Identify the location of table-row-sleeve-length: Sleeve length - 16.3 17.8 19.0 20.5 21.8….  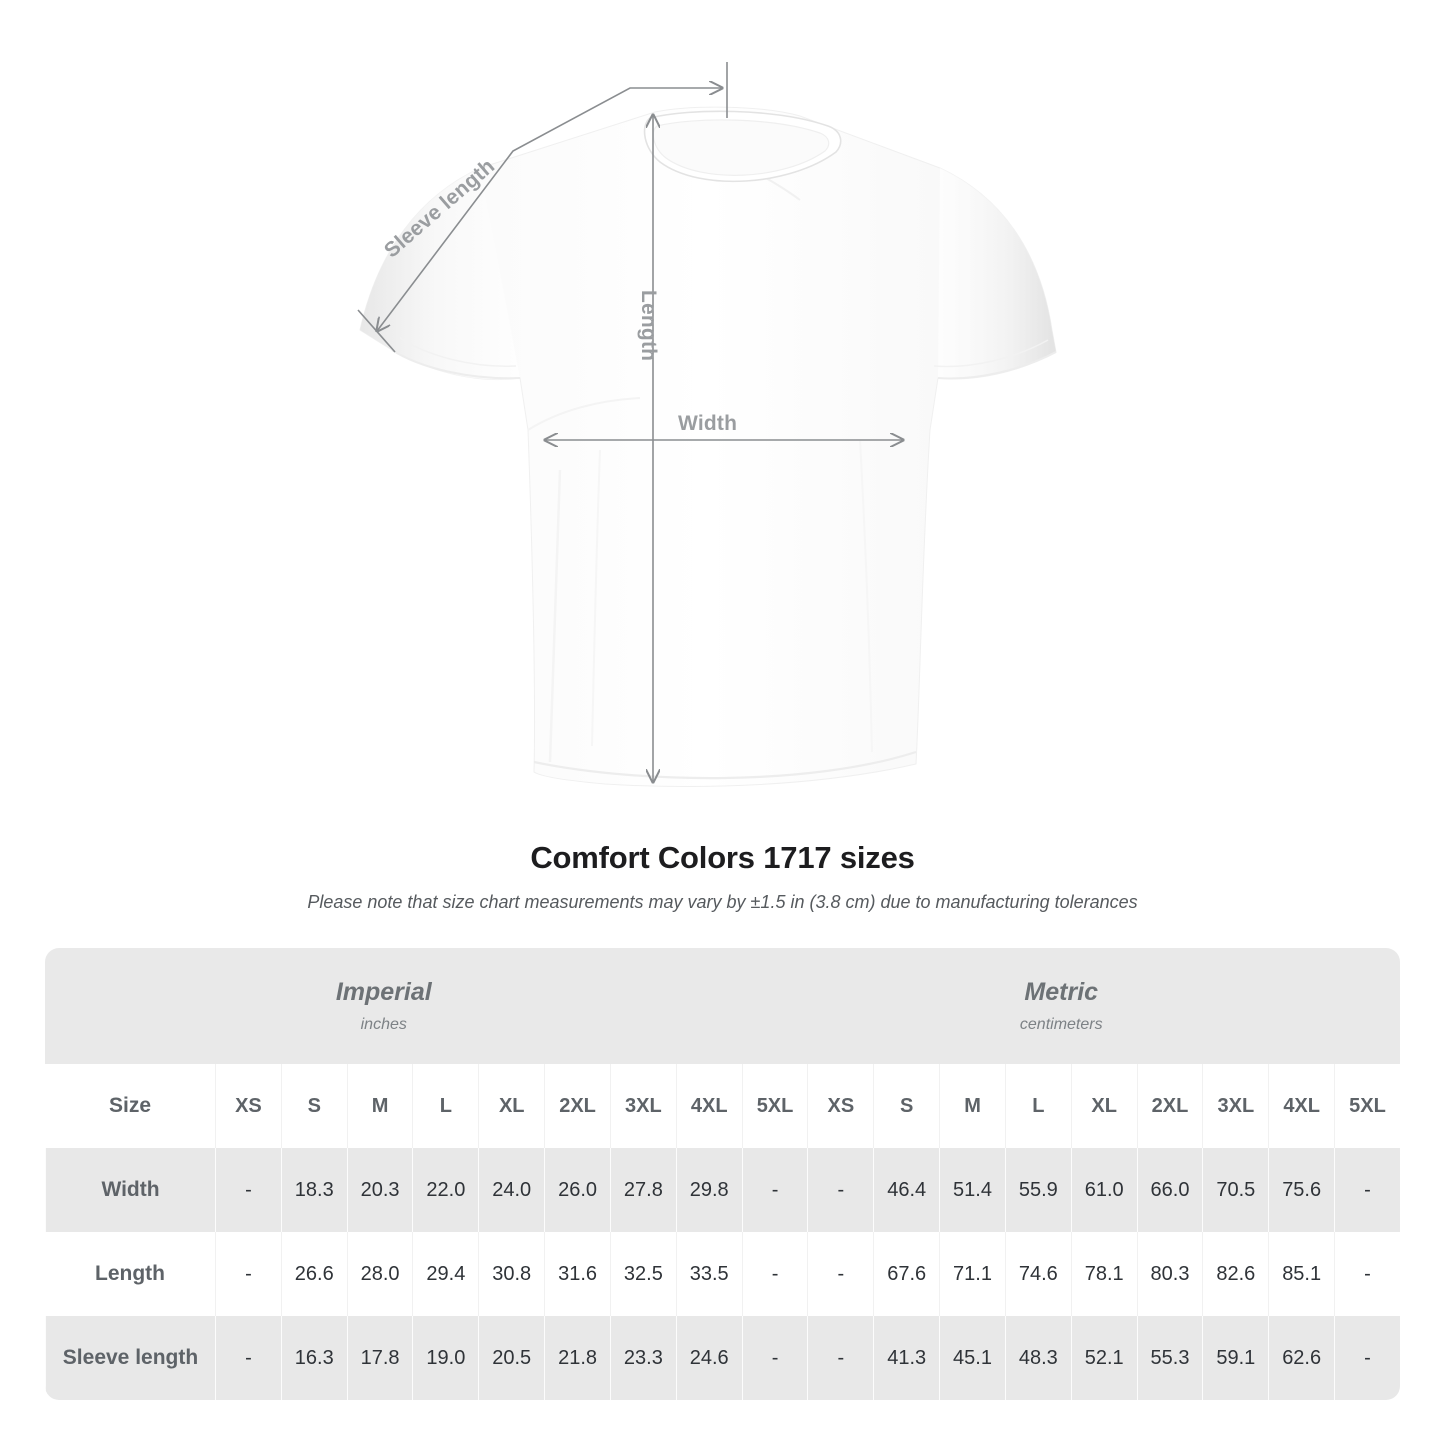
(722, 1358).